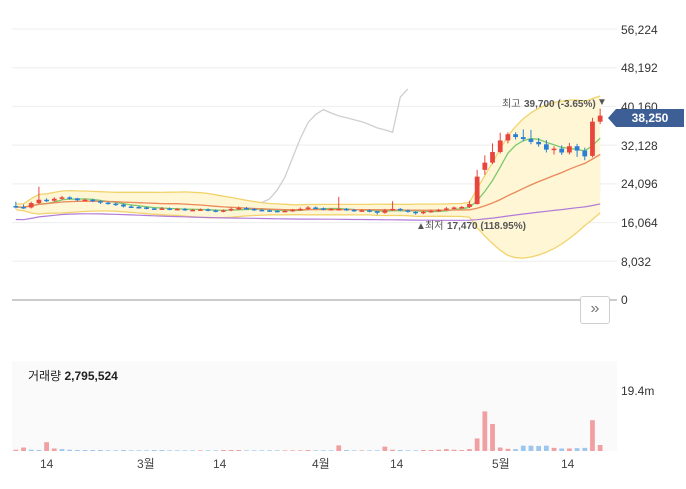  Describe the element at coordinates (602, 102) in the screenshot. I see `high-annotation-marker: ▼` at that location.